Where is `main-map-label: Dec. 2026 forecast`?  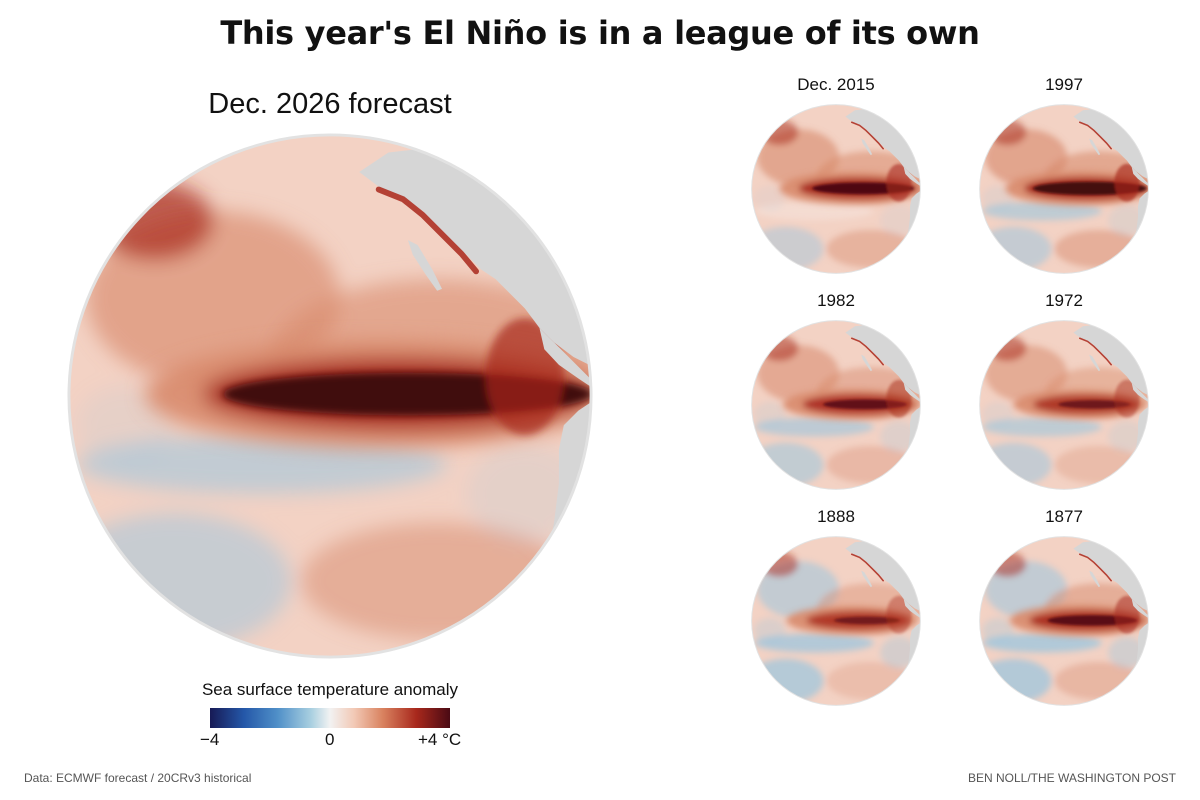
main-map-label: Dec. 2026 forecast is located at coordinates (330, 104).